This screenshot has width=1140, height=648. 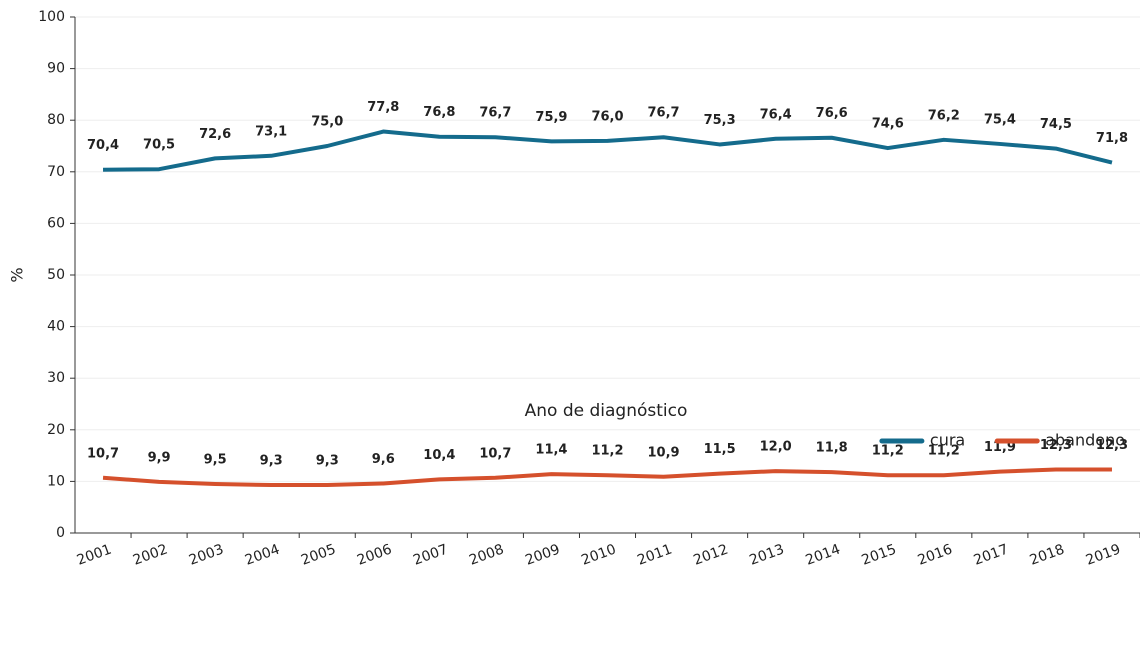 I want to click on value-label: 9,5, so click(x=215, y=459).